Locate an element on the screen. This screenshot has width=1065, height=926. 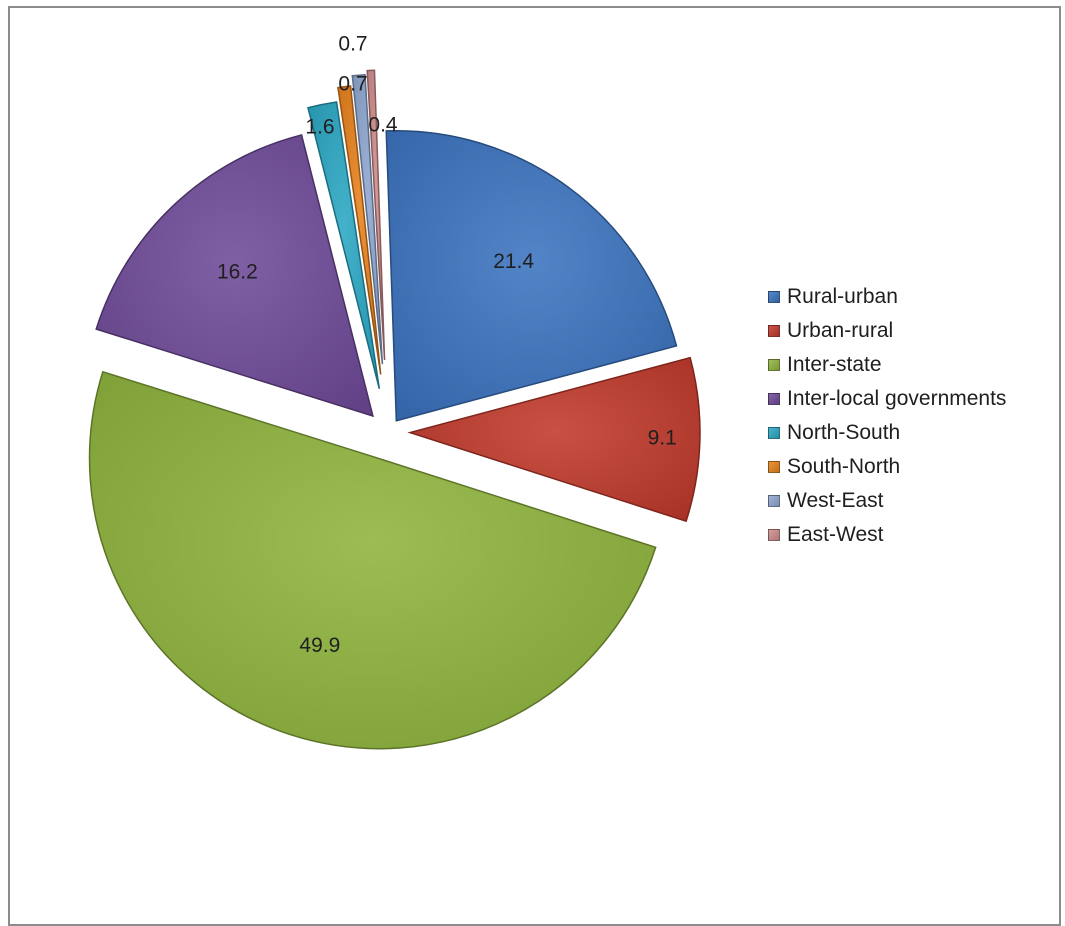
legend-label: Rural-urban is located at coordinates (842, 296).